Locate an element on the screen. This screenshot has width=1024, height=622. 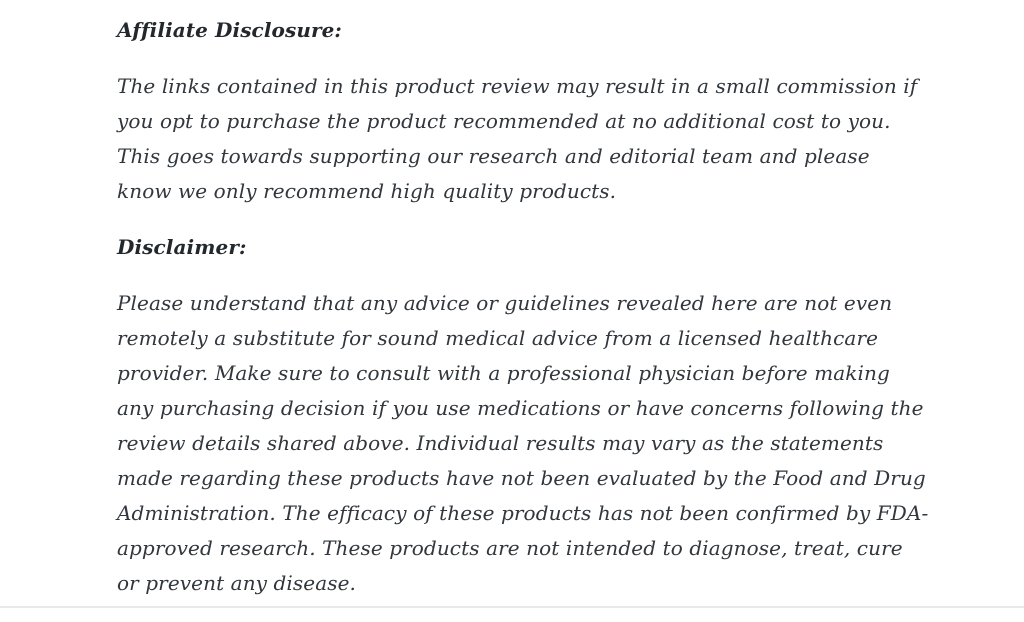
disclaimer-heading: Disclaimer: is located at coordinates (182, 247).